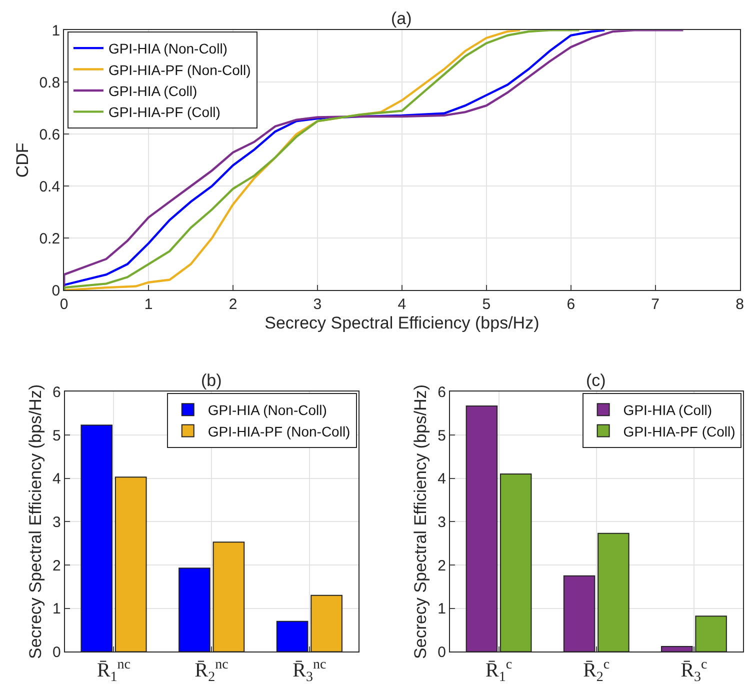 The height and width of the screenshot is (686, 745). Describe the element at coordinates (740, 305) in the screenshot. I see `x-tick-label: 8` at that location.